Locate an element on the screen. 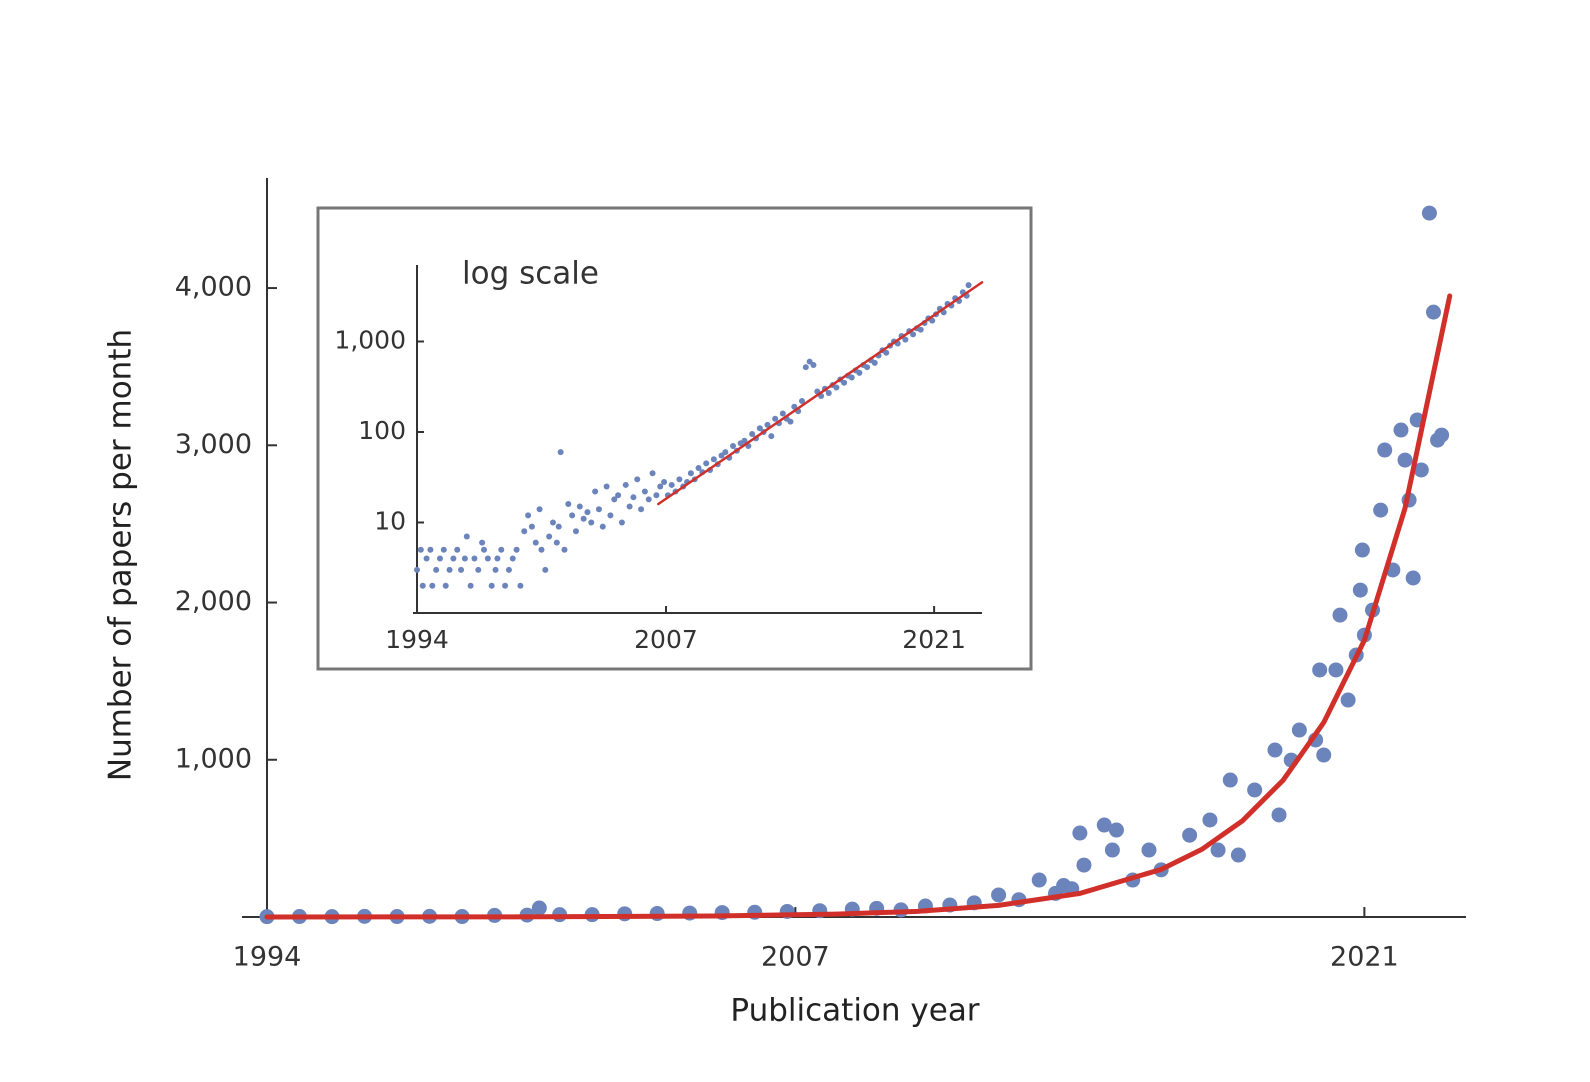 The width and height of the screenshot is (1590, 1082). y-tick-label: 100 is located at coordinates (382, 430).